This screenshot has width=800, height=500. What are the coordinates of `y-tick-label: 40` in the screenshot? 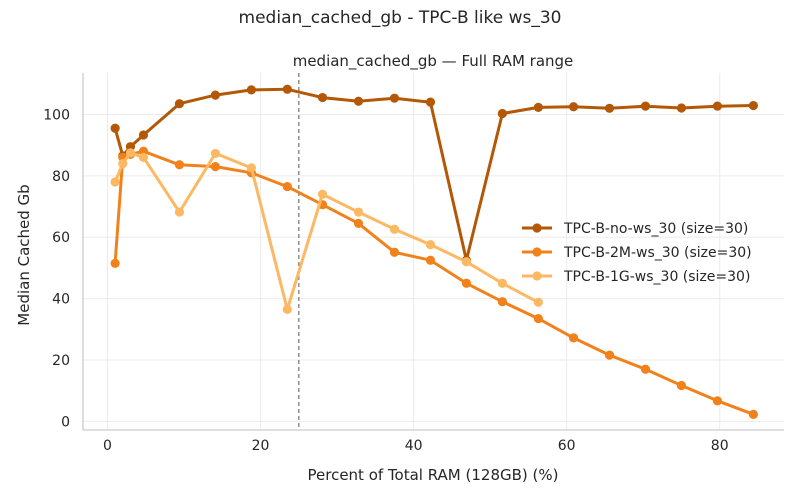 It's located at (61, 300).